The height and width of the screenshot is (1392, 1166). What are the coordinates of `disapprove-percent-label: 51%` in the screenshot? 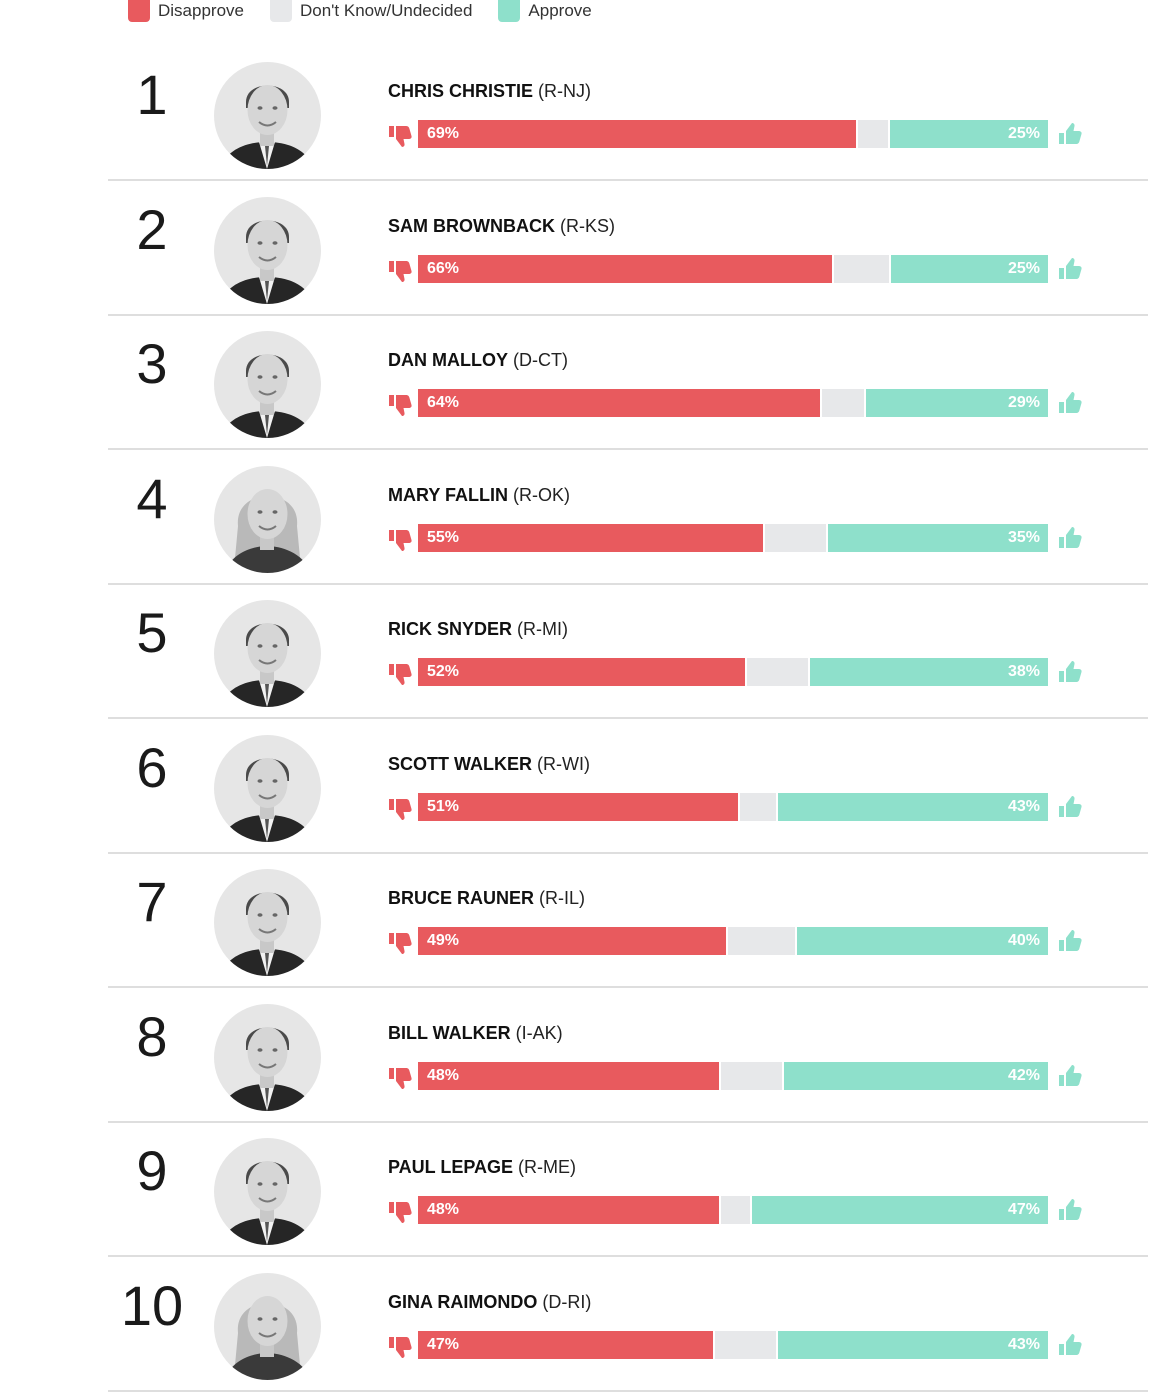 It's located at (443, 806).